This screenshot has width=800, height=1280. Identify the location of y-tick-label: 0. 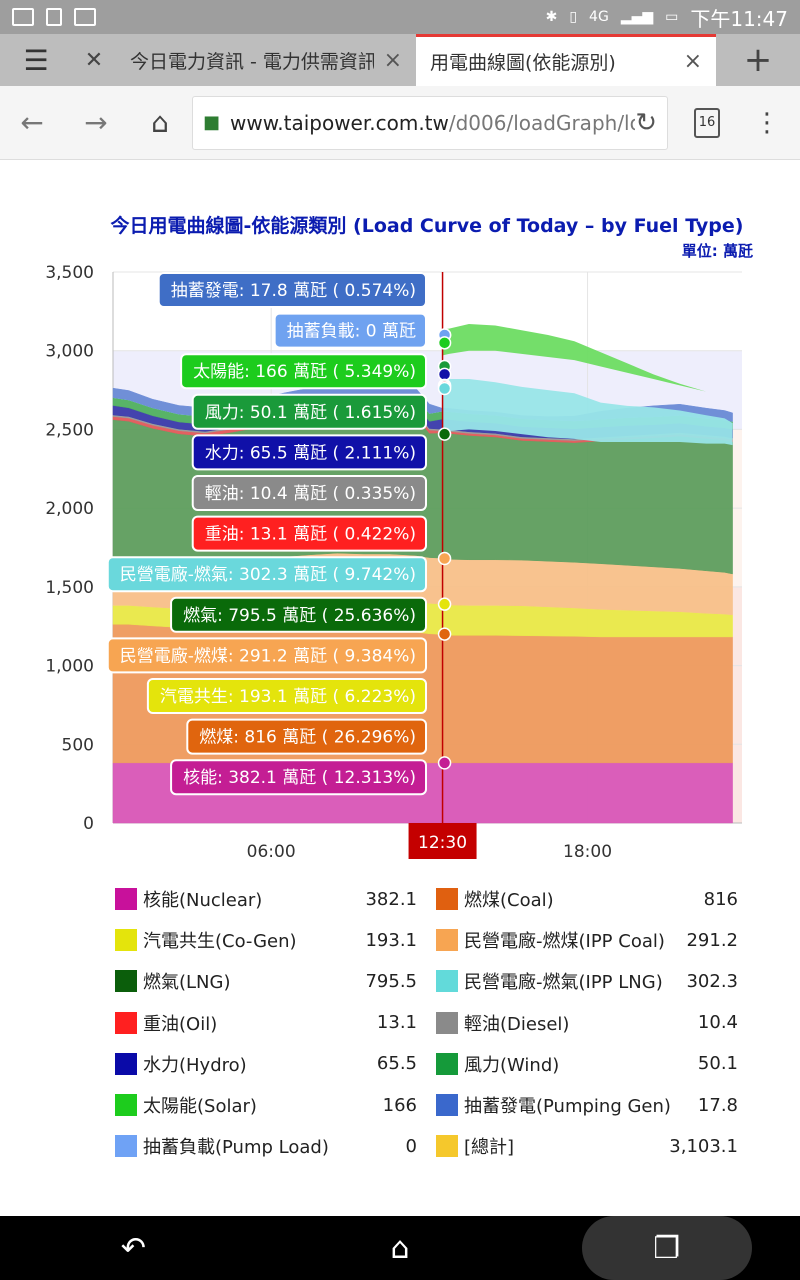
(88, 824).